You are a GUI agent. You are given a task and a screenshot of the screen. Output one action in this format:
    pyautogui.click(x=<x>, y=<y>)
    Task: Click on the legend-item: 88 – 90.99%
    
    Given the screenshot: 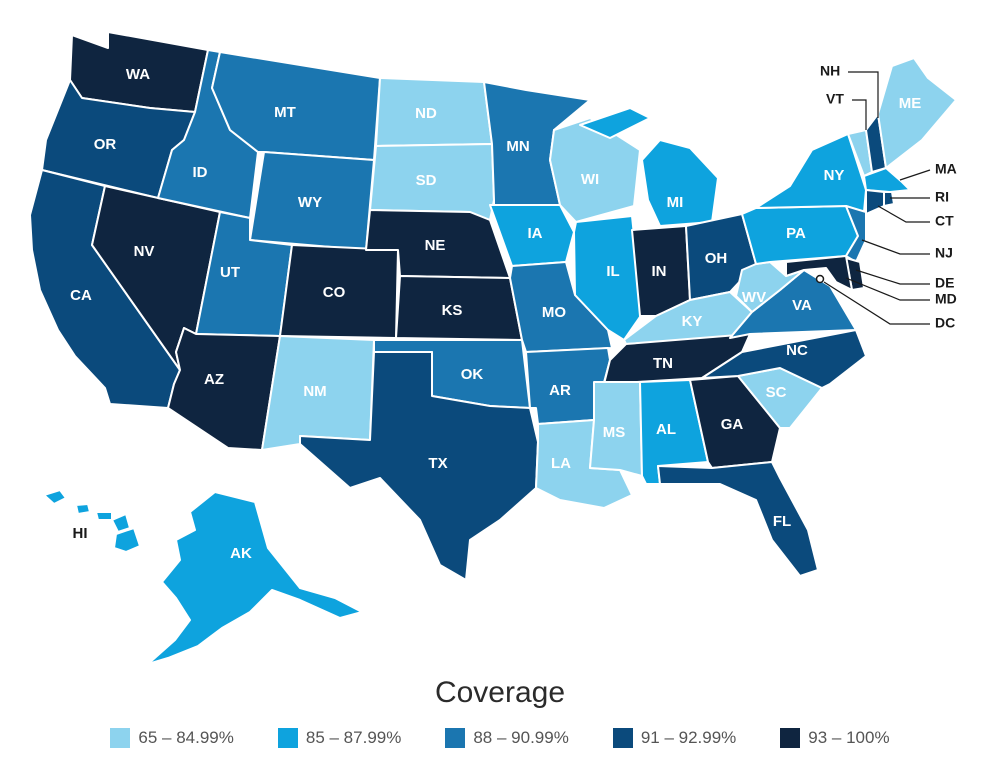 What is the action you would take?
    pyautogui.click(x=507, y=738)
    